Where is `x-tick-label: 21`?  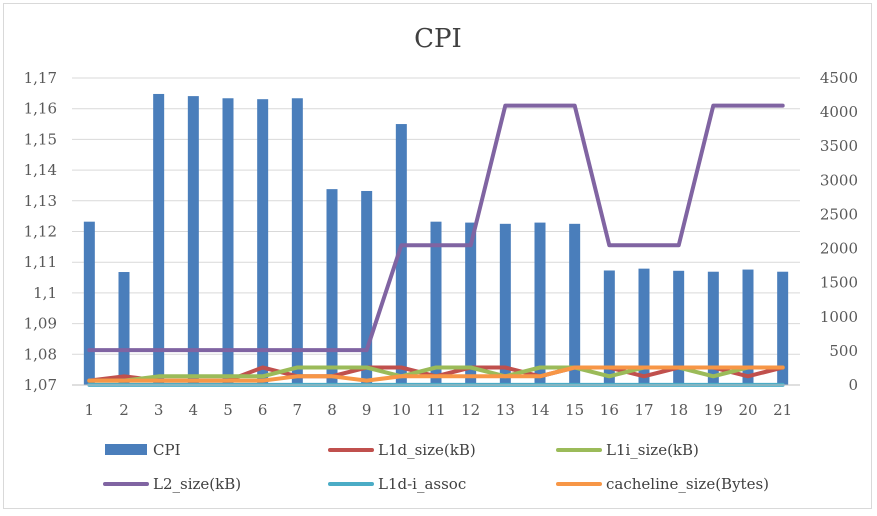
x-tick-label: 21 is located at coordinates (782, 410).